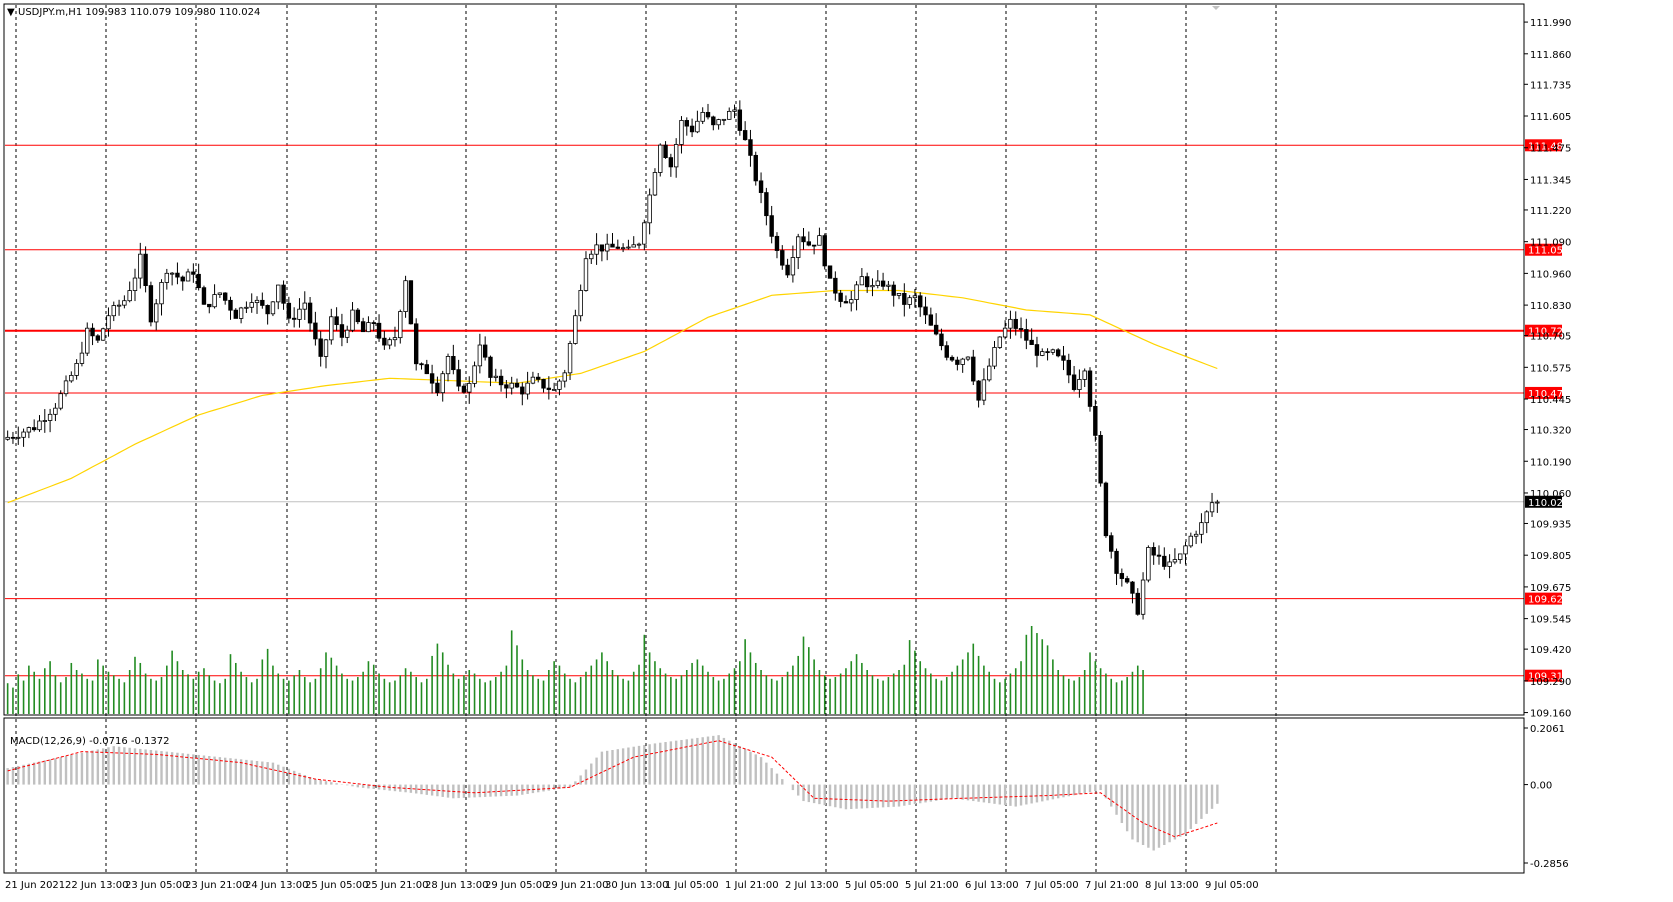  I want to click on macd-tick-label: 0.2061, so click(1547, 729).